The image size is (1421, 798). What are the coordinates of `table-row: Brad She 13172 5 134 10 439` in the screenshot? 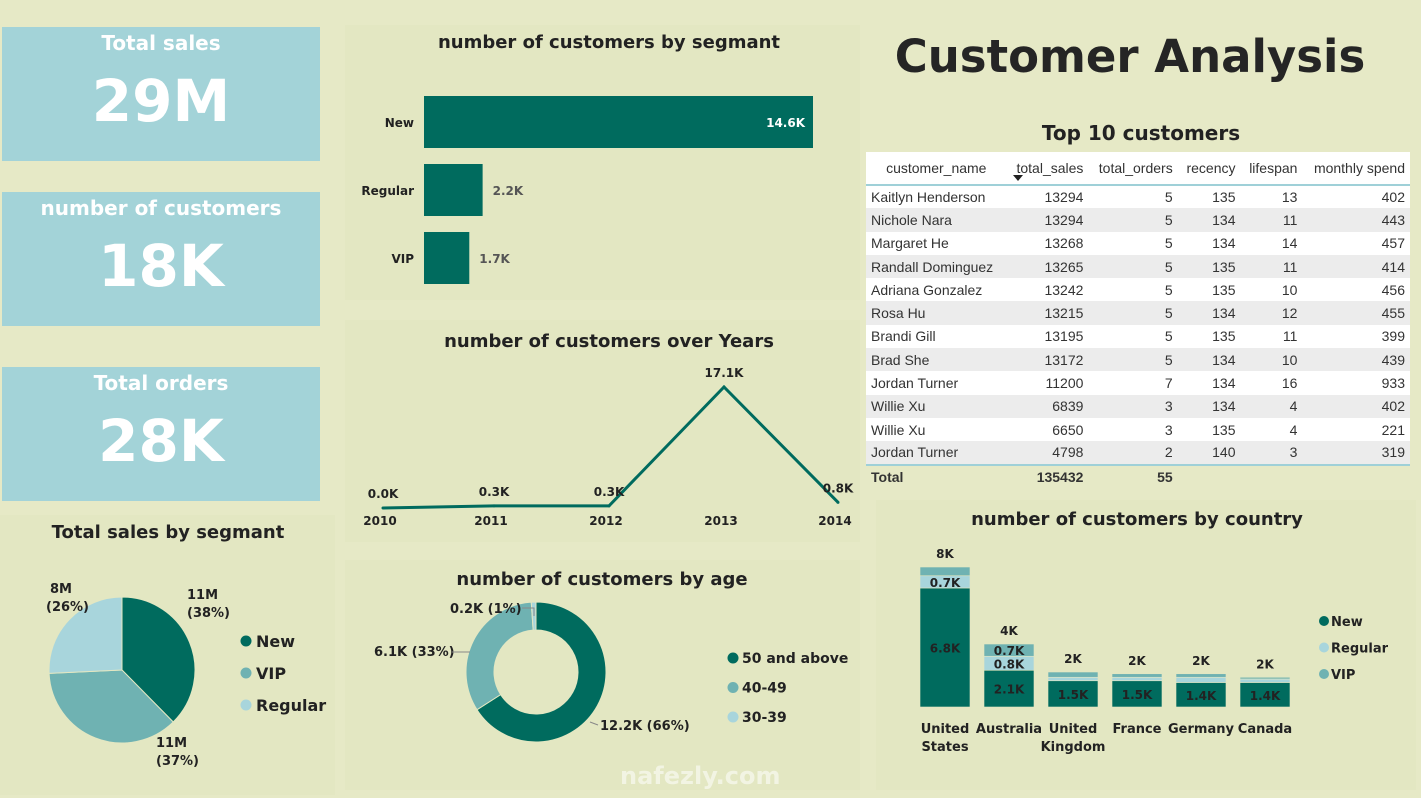 It's located at (1138, 360).